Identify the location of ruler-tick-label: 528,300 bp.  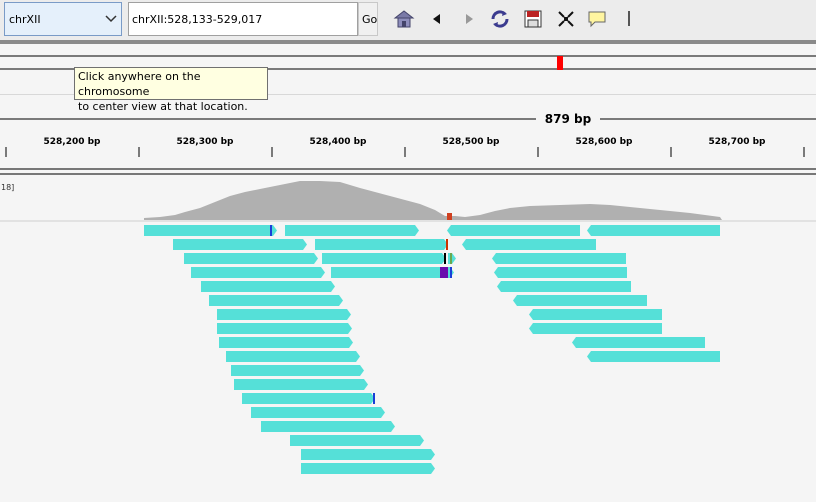
(205, 142).